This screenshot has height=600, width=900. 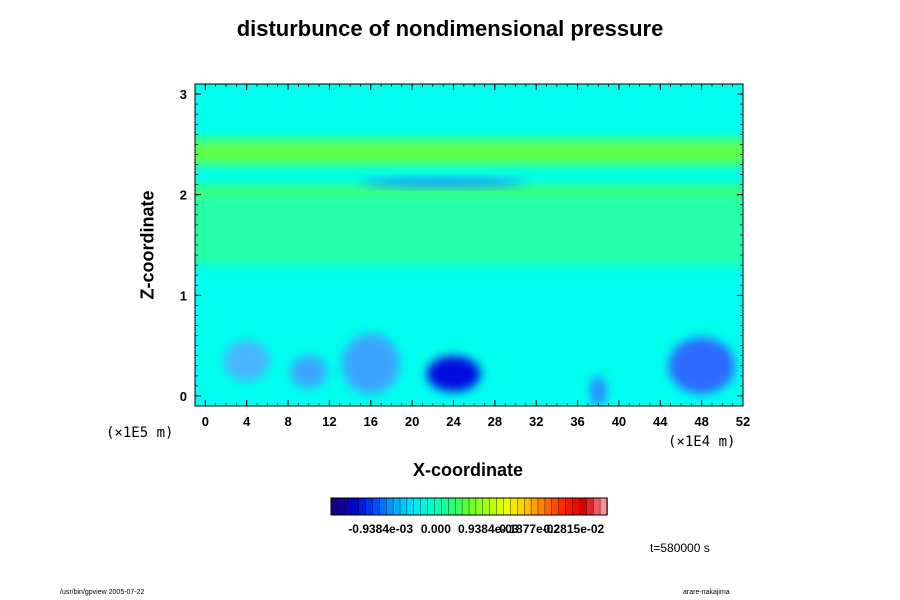 What do you see at coordinates (488, 529) in the screenshot?
I see `colorbar-tick-label: 0.9384e-03` at bounding box center [488, 529].